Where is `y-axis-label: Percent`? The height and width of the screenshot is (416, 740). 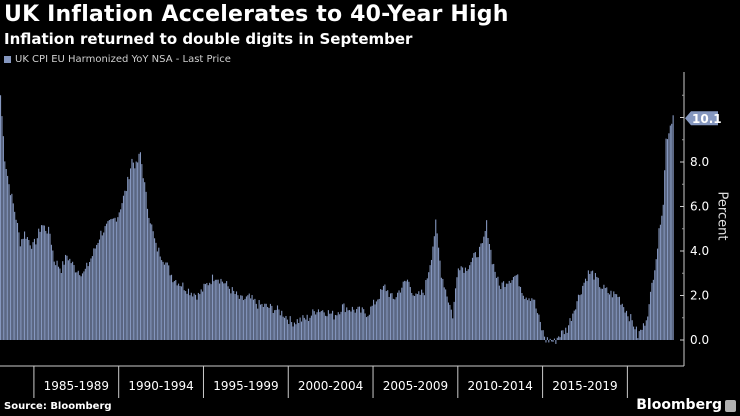 y-axis-label: Percent is located at coordinates (722, 216).